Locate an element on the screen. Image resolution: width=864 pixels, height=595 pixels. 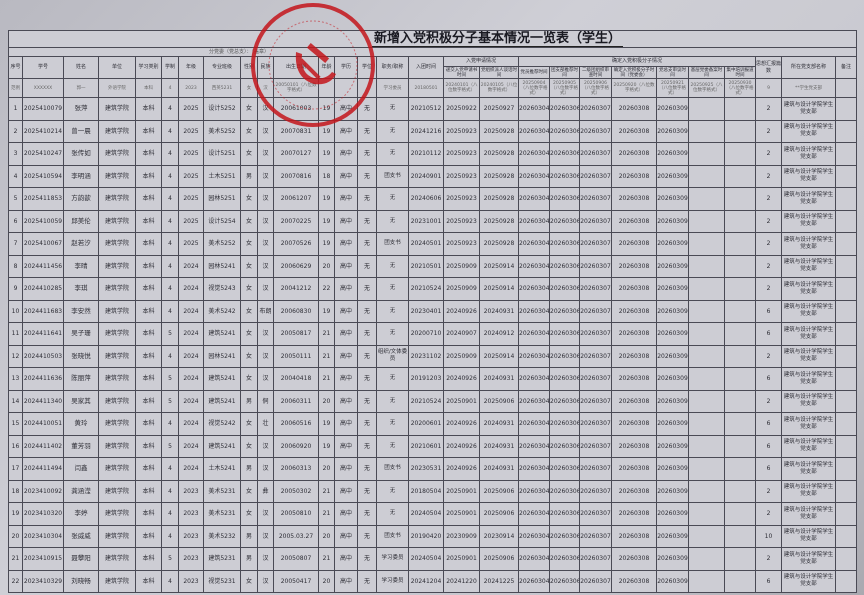
cell-student-id: 2024410503 is located at coordinates (43, 356).